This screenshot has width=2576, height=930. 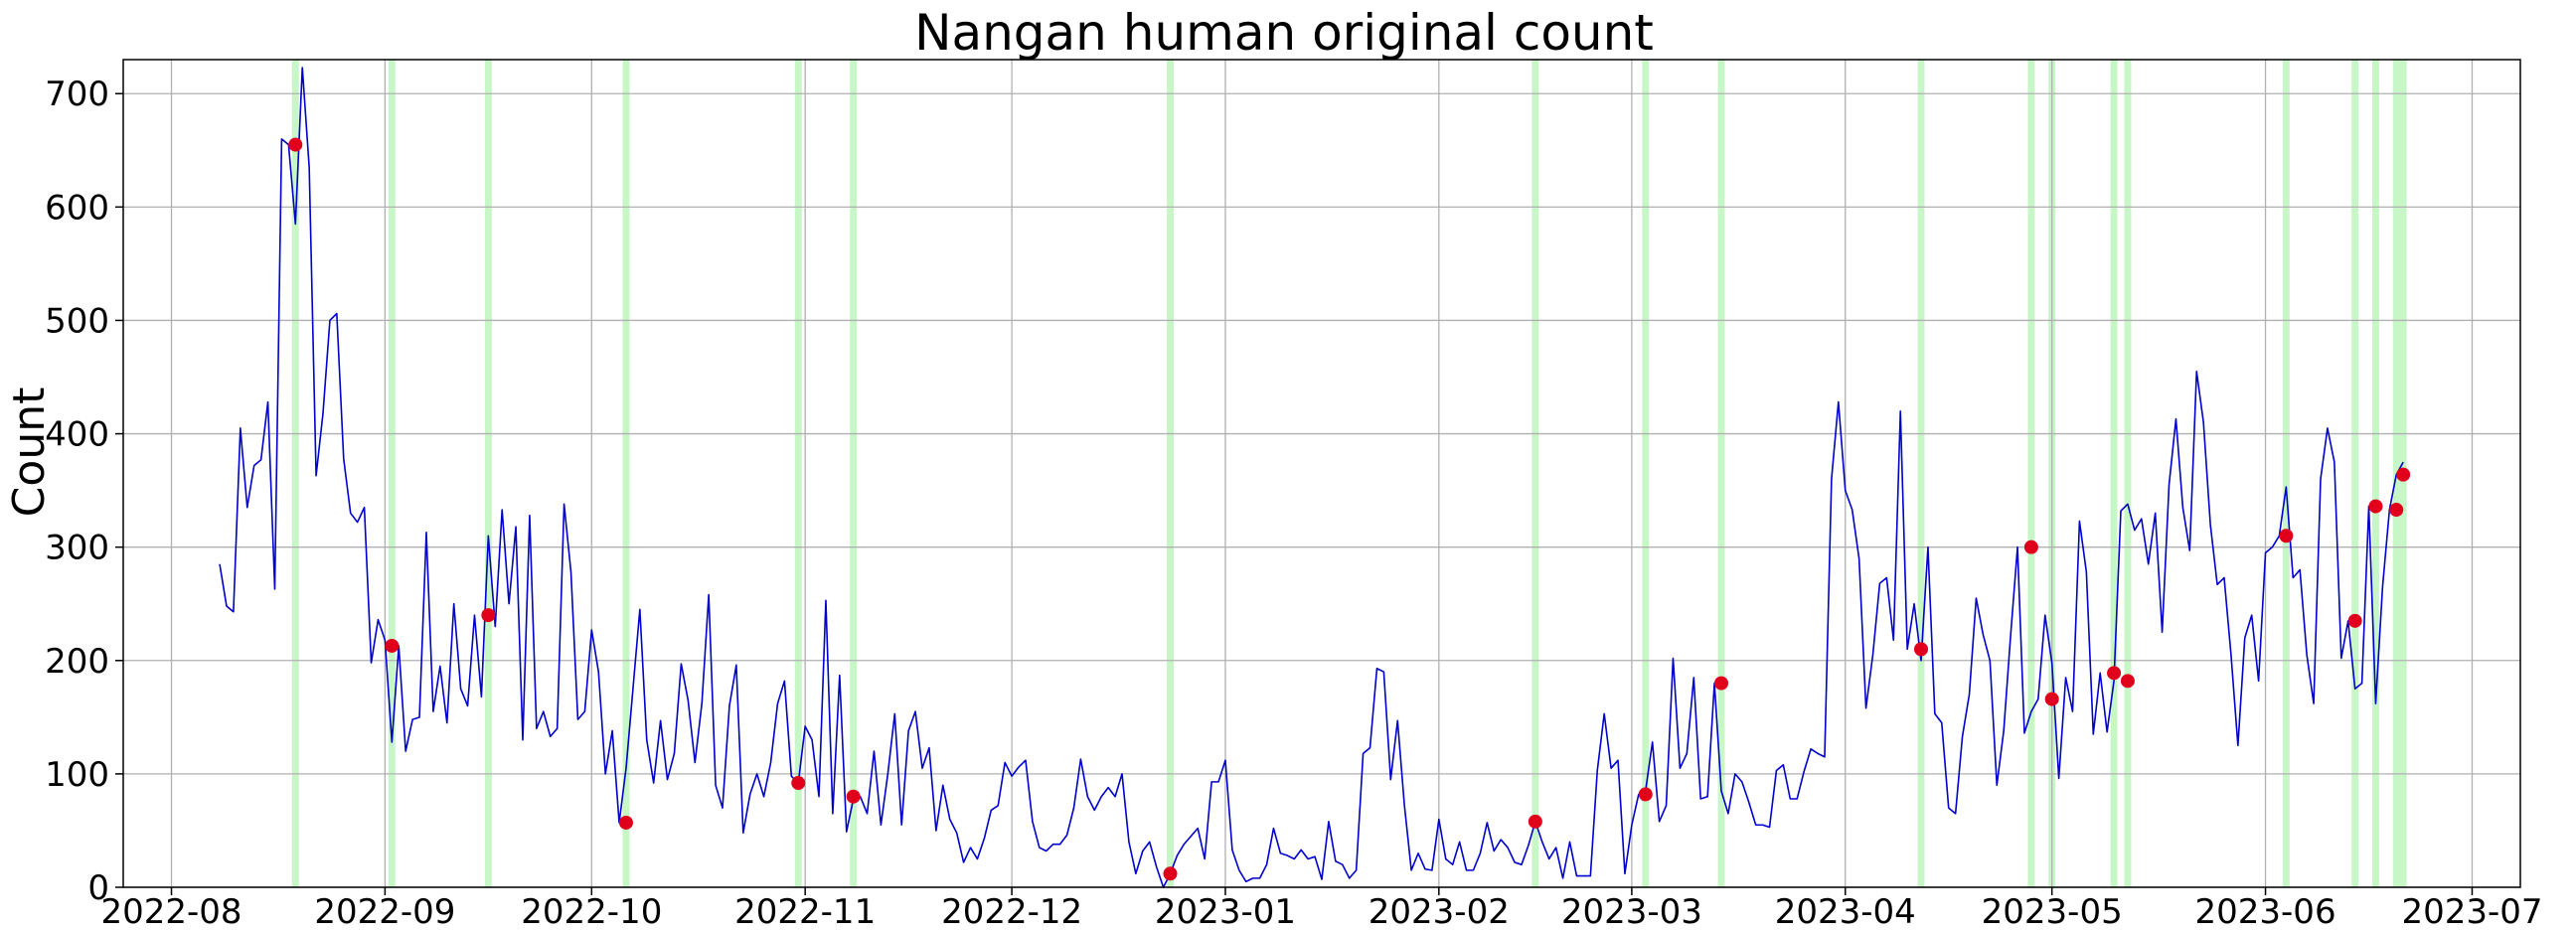 I want to click on y-tick-label: 400, so click(x=77, y=435).